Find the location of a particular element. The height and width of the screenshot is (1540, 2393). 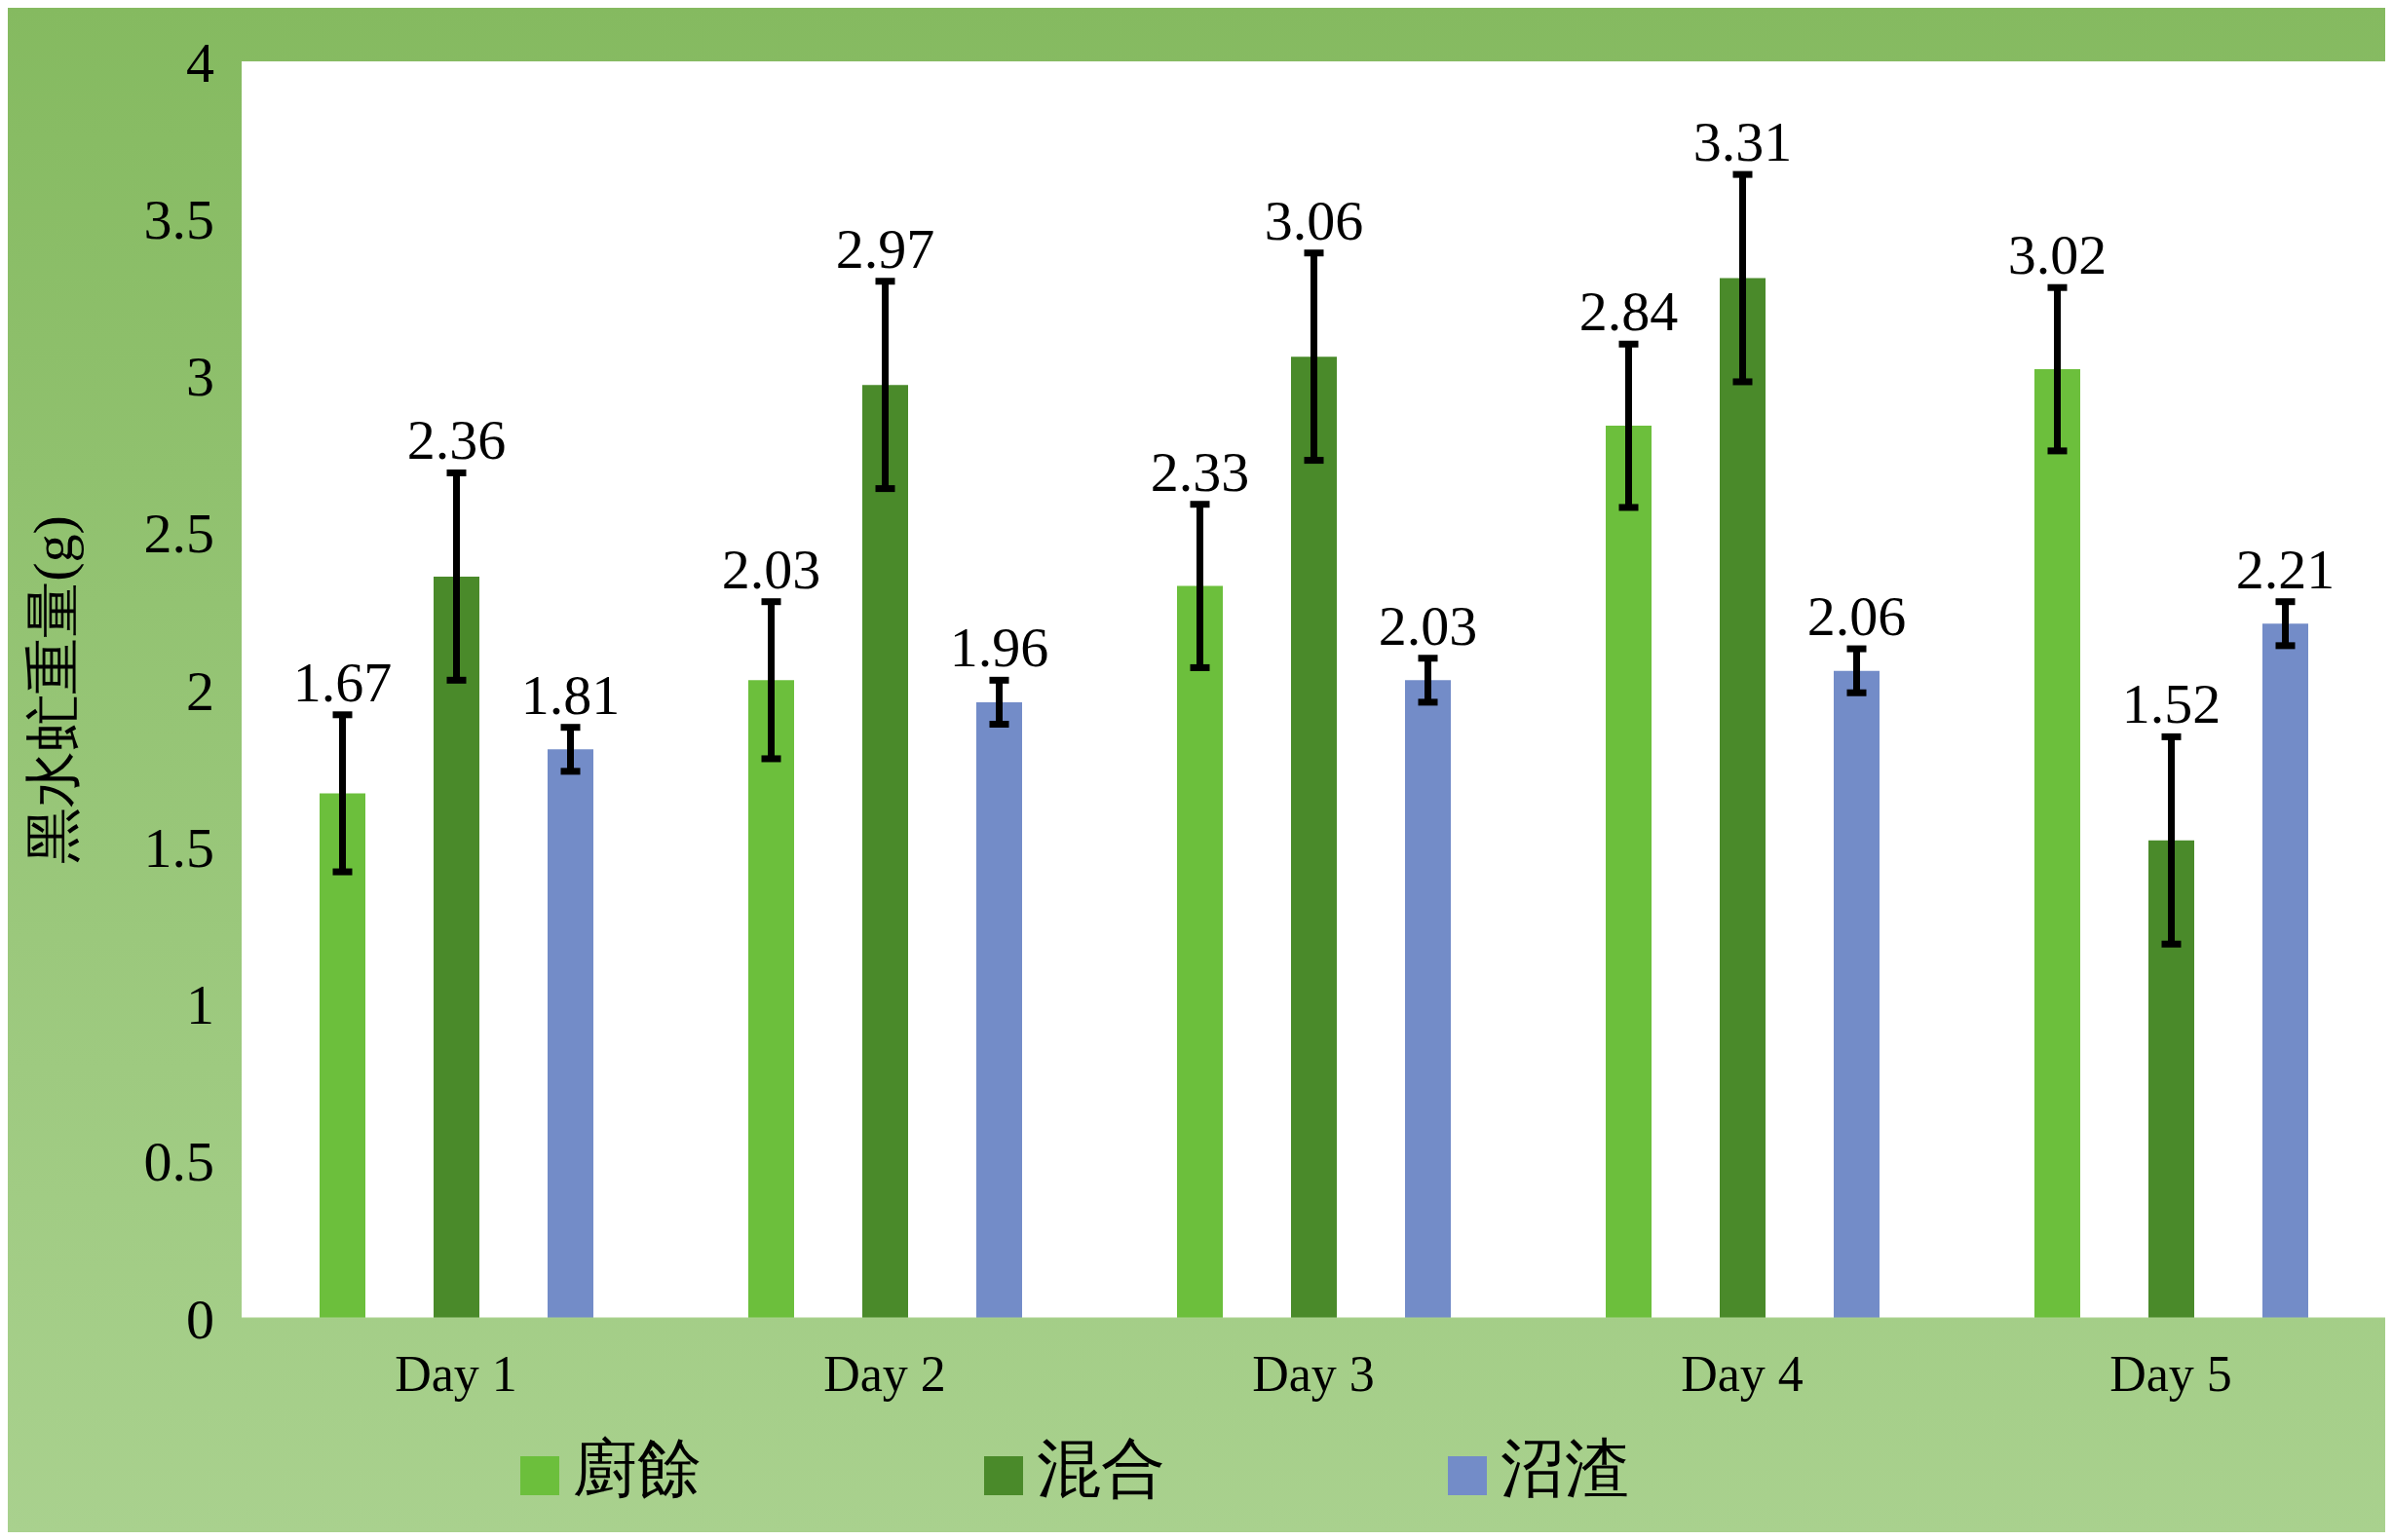

y-axis-title: 黑水虻重量(g) is located at coordinates (53, 689).